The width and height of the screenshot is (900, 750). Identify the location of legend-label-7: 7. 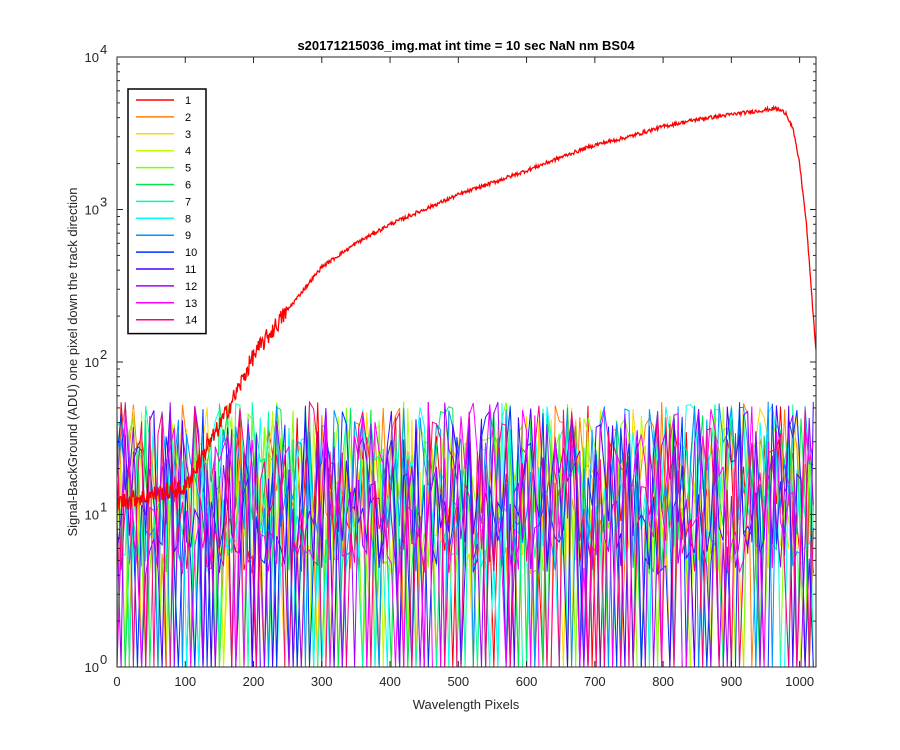
(188, 202).